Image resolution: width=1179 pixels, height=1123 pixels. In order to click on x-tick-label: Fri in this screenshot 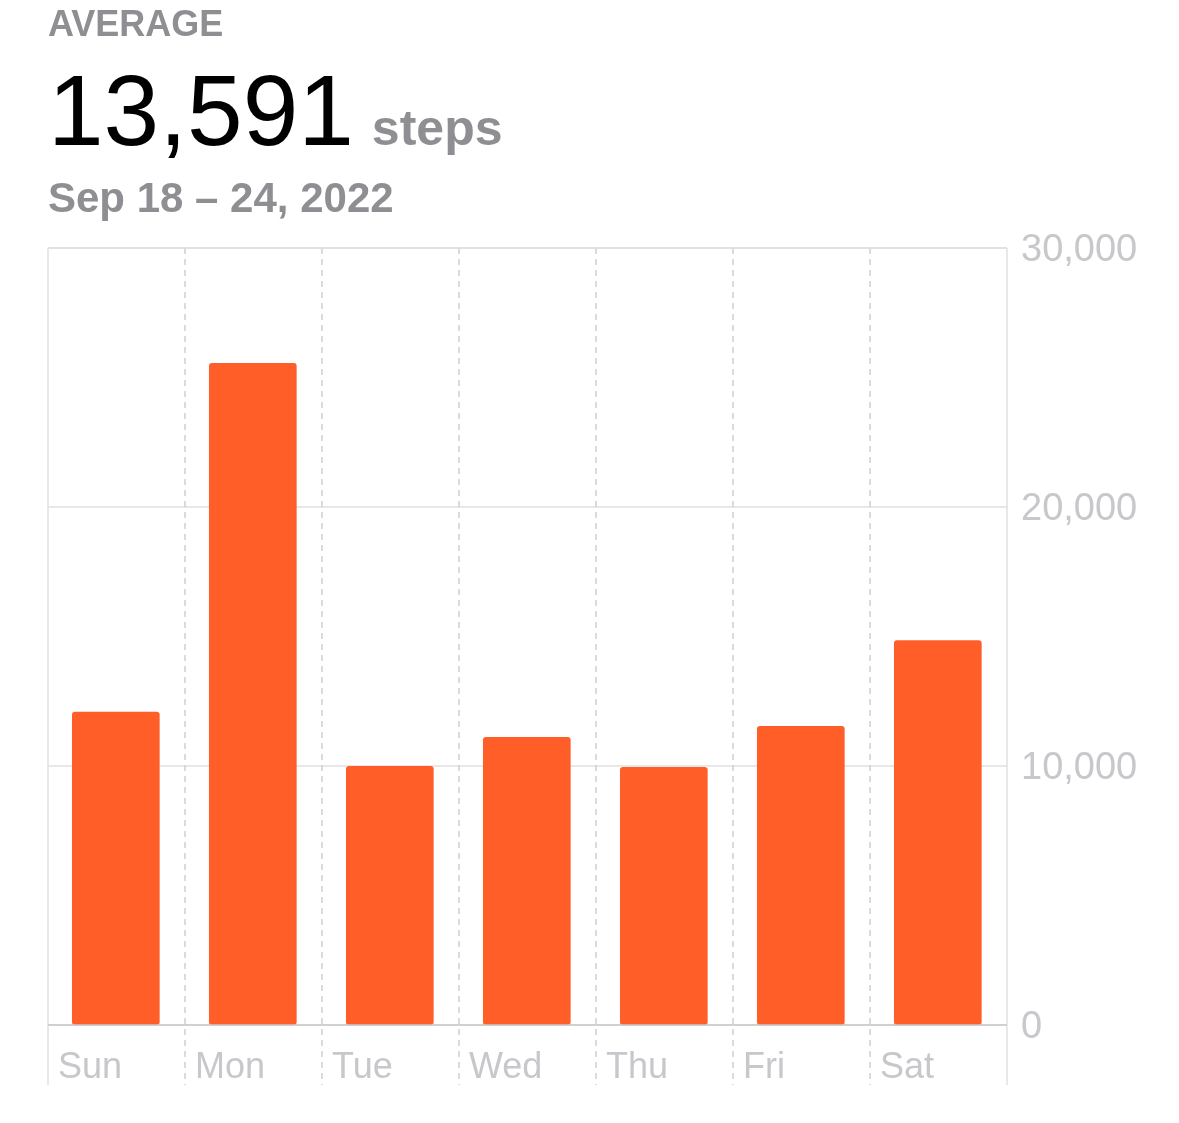, I will do `click(764, 1065)`.